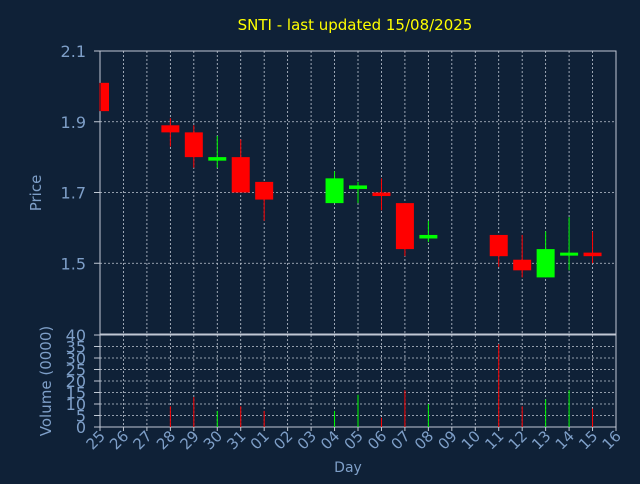 This screenshot has width=640, height=484. Describe the element at coordinates (73, 193) in the screenshot. I see `price-tick-label: 1.7` at that location.